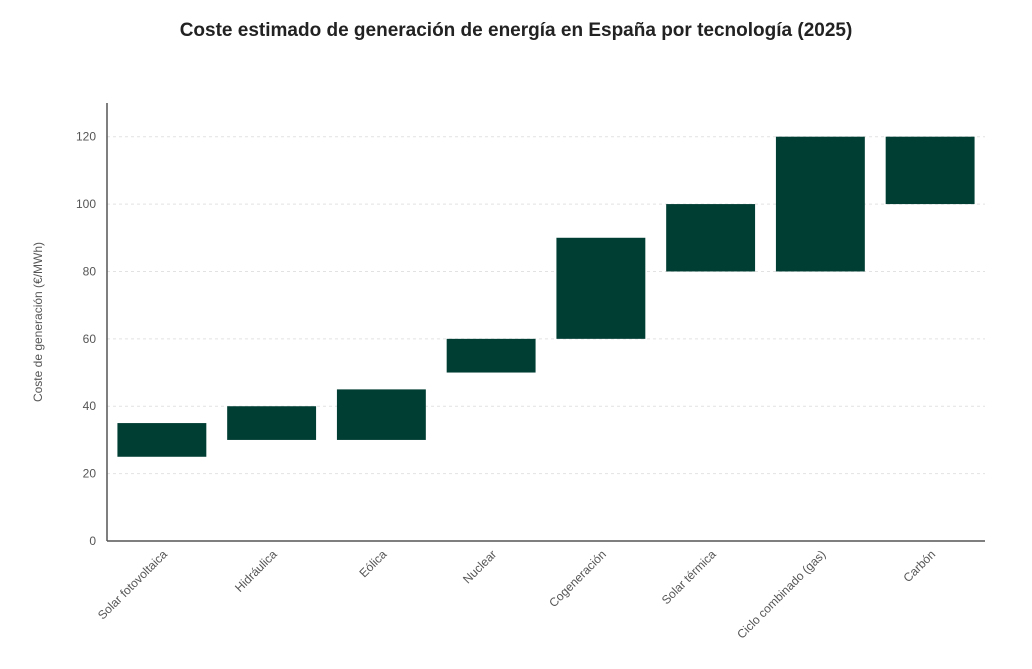  Describe the element at coordinates (38, 322) in the screenshot. I see `y-axis-label: Coste de generación (€/MWh)` at that location.